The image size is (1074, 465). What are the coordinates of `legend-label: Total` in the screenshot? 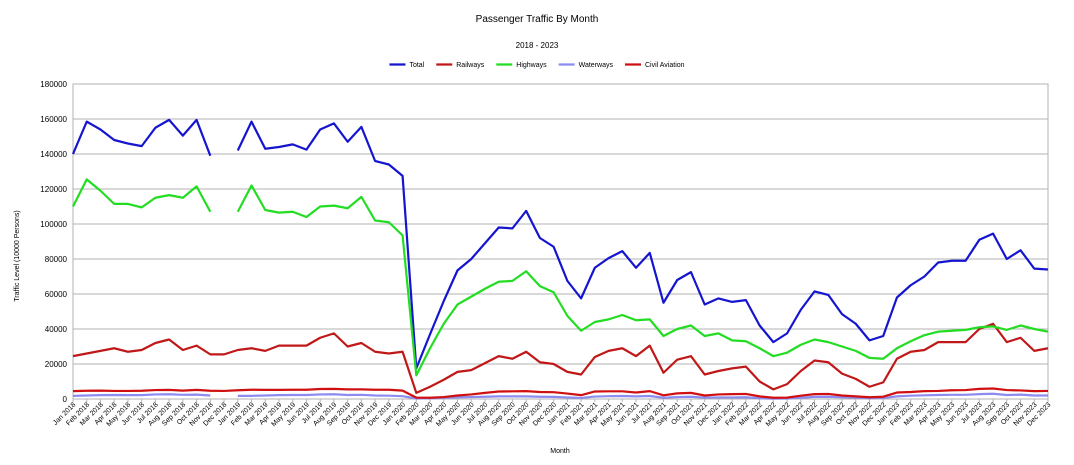 It's located at (416, 65).